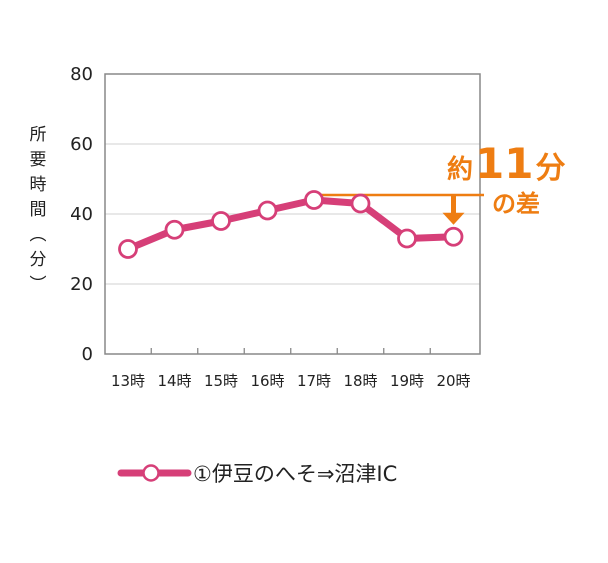 Image resolution: width=608 pixels, height=563 pixels. I want to click on y-tick-label: 20, so click(81, 284).